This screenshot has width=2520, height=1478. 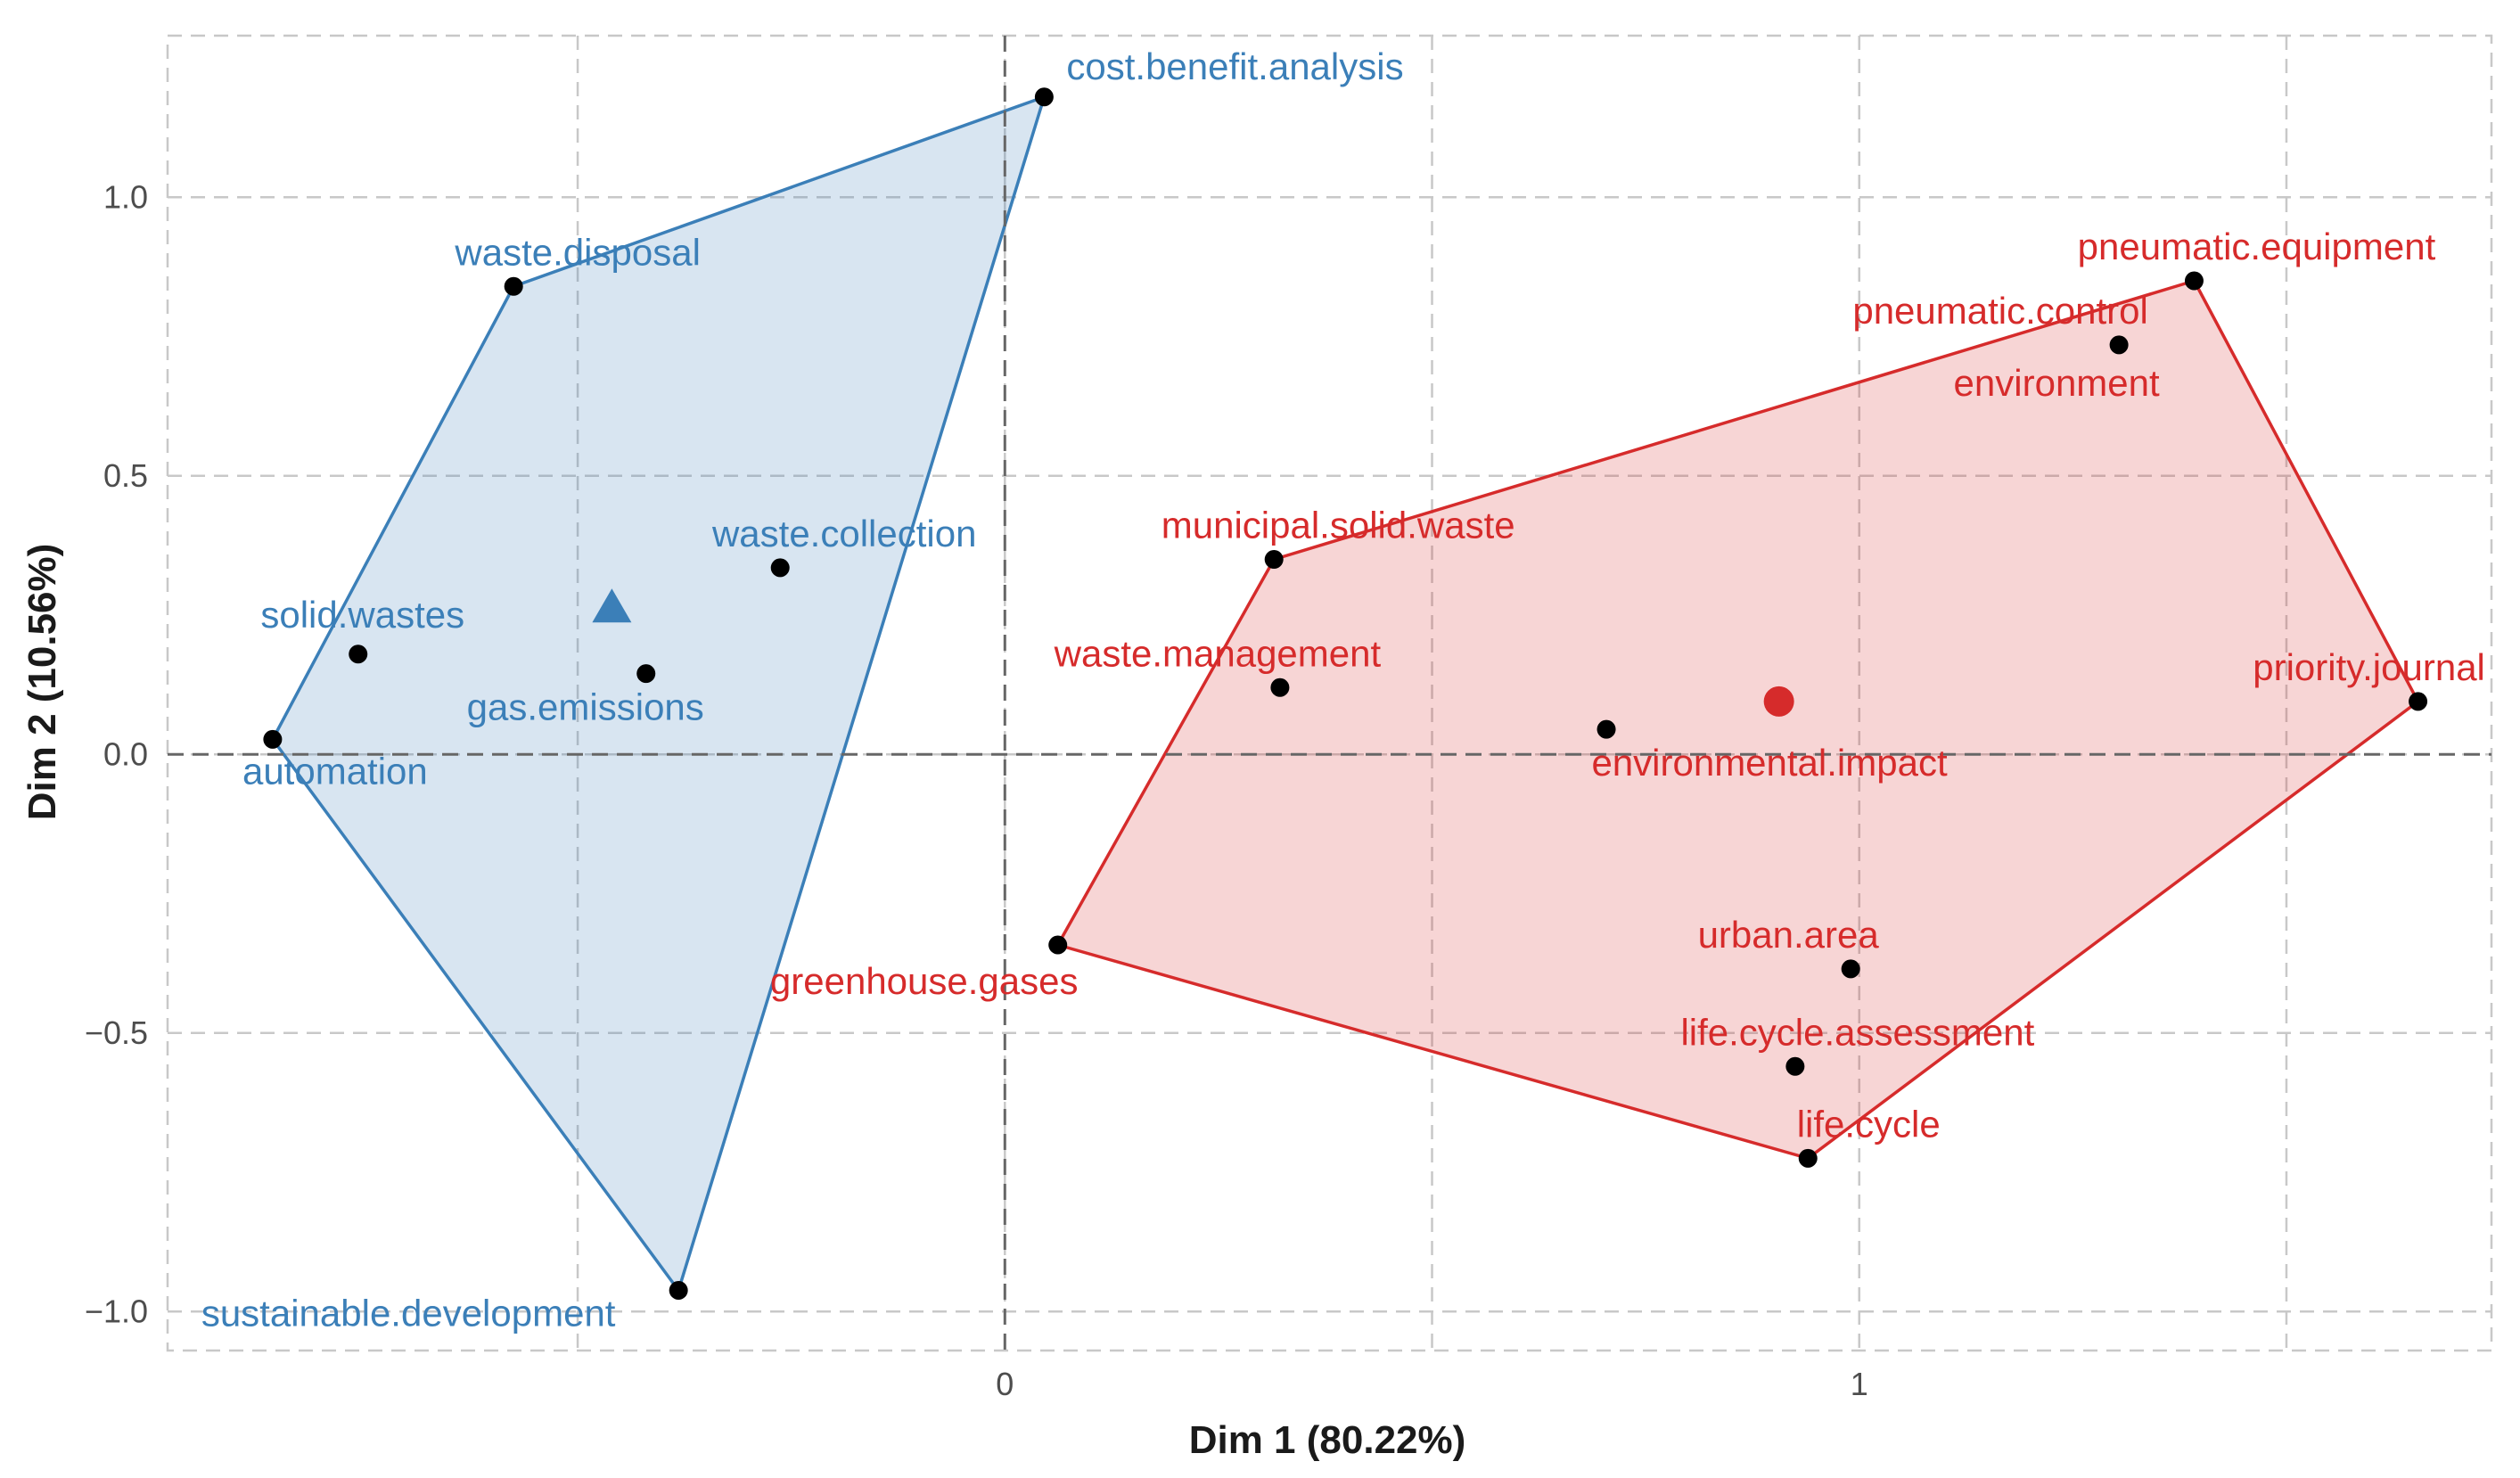 What do you see at coordinates (585, 707) in the screenshot?
I see `label-gas.emissions: gas.emissions` at bounding box center [585, 707].